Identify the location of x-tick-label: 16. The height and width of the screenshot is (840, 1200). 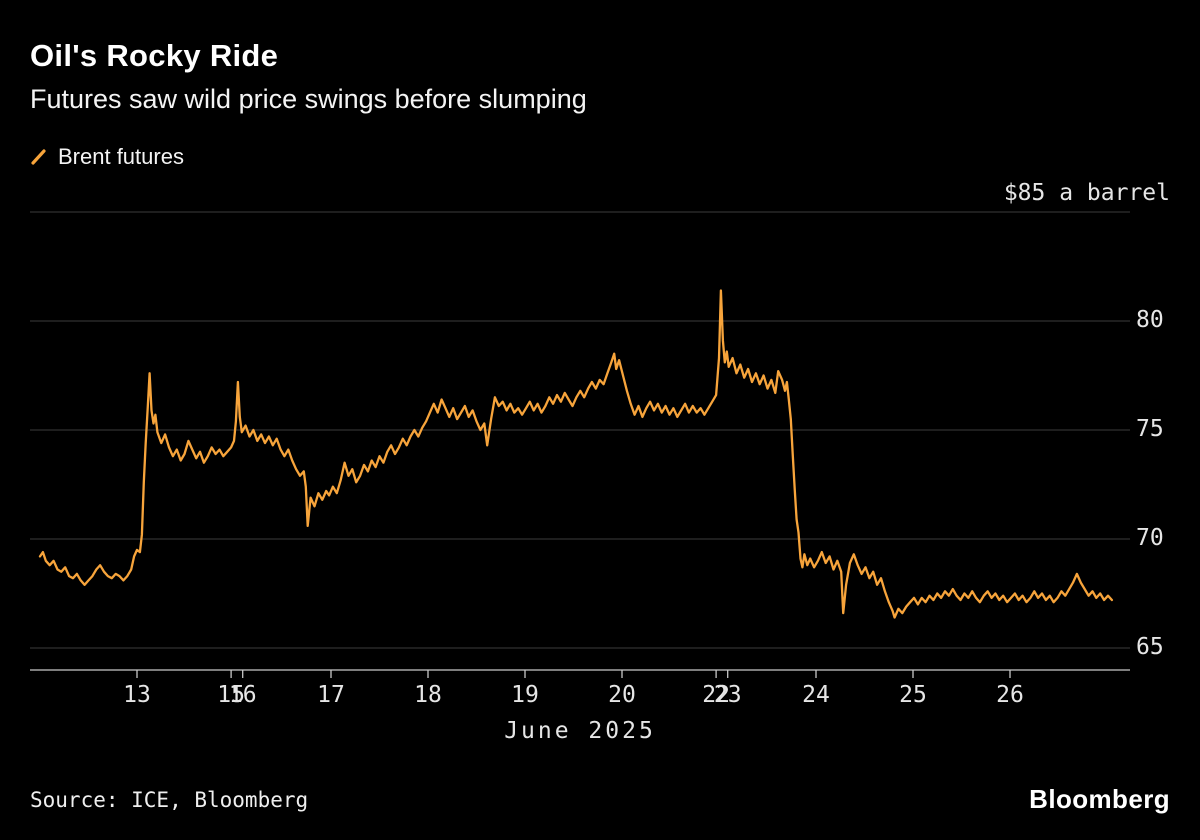
(242, 695).